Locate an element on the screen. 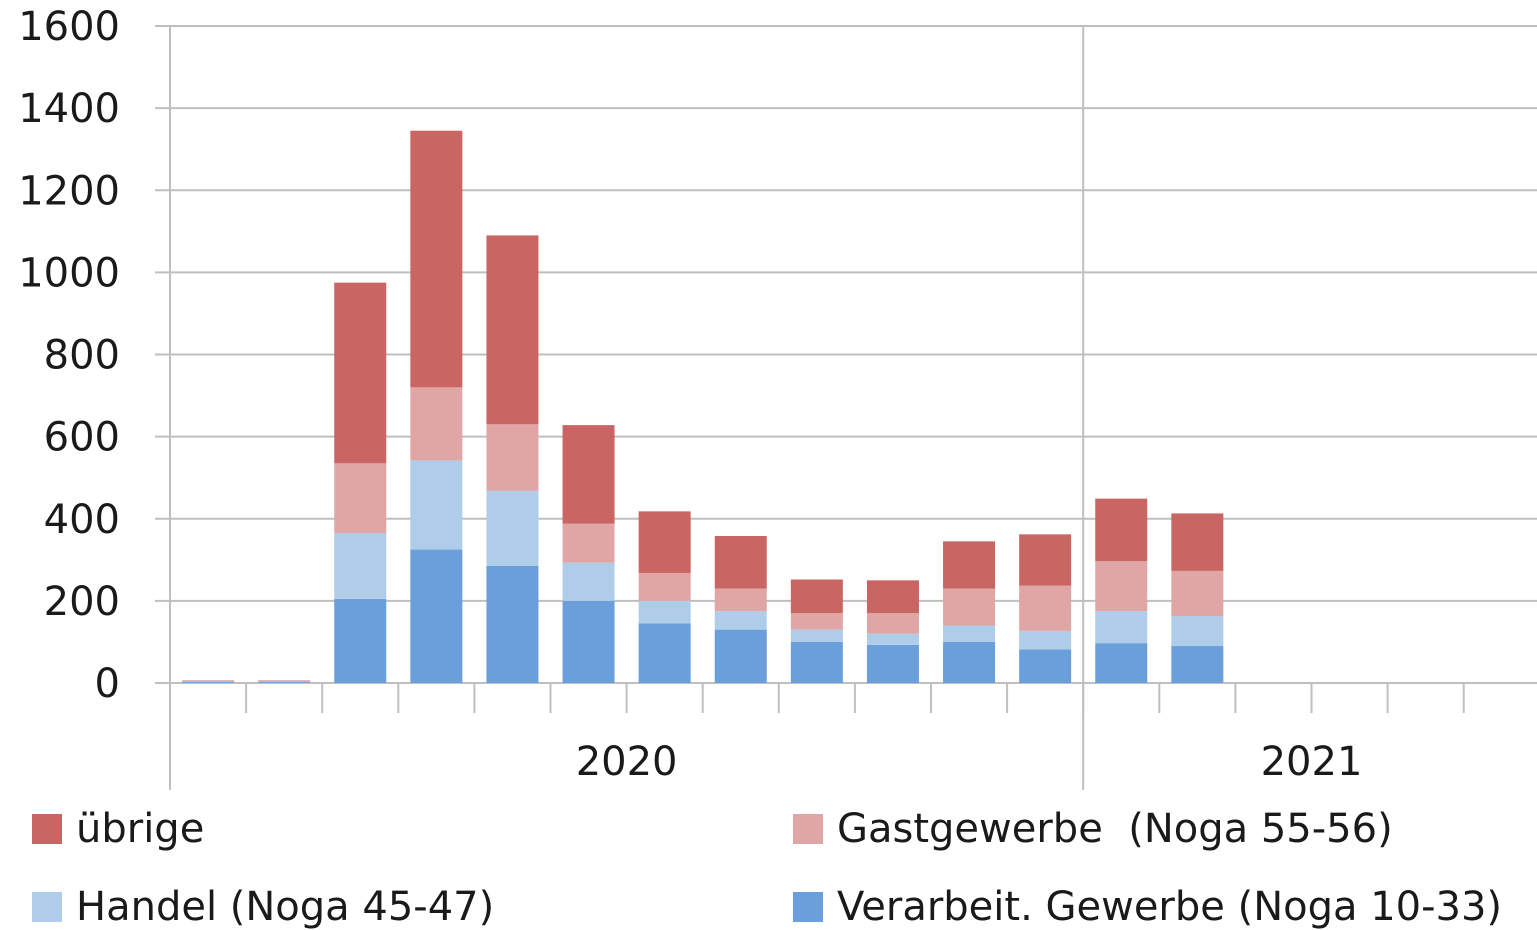 The image size is (1537, 930). y-tick-label: 400 is located at coordinates (82, 520).